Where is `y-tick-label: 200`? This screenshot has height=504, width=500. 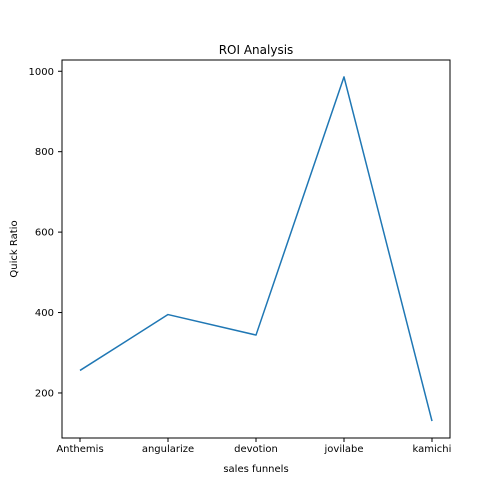
y-tick-label: 200 is located at coordinates (44, 393).